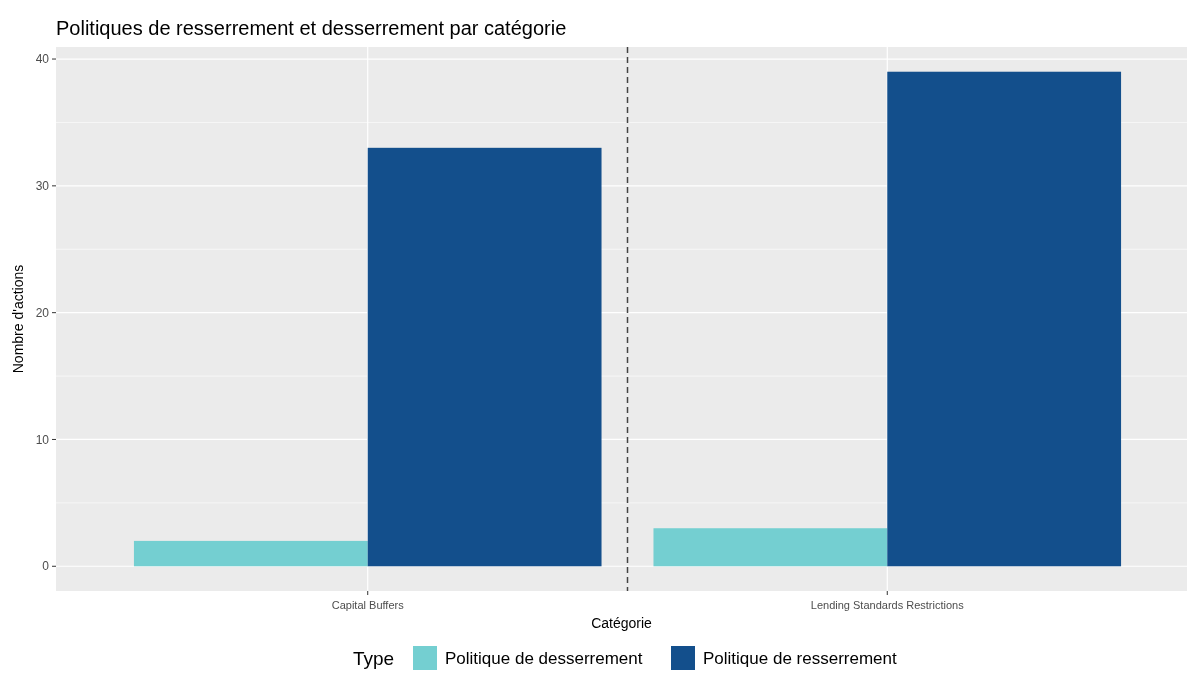 The height and width of the screenshot is (681, 1195). Describe the element at coordinates (42, 439) in the screenshot. I see `y-tick-label: 10` at that location.